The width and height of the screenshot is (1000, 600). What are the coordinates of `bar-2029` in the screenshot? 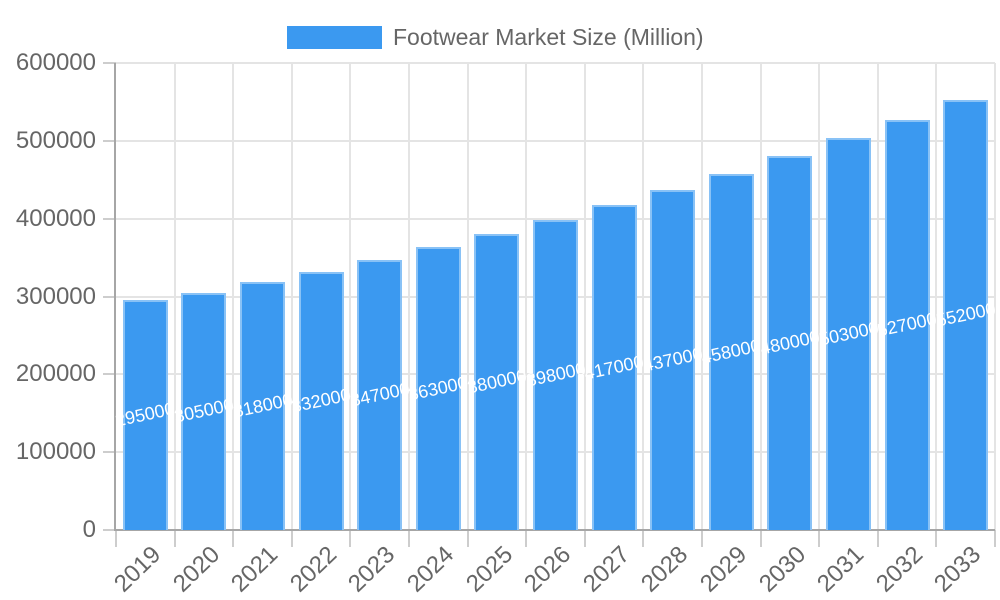 It's located at (731, 351).